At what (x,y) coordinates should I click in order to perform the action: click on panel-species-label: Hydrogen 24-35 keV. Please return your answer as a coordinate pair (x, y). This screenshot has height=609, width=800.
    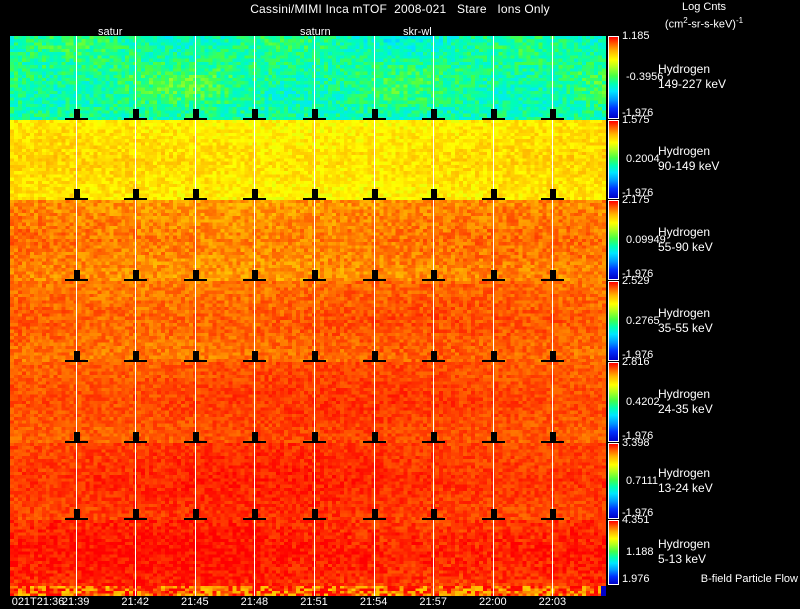
    Looking at the image, I should click on (685, 402).